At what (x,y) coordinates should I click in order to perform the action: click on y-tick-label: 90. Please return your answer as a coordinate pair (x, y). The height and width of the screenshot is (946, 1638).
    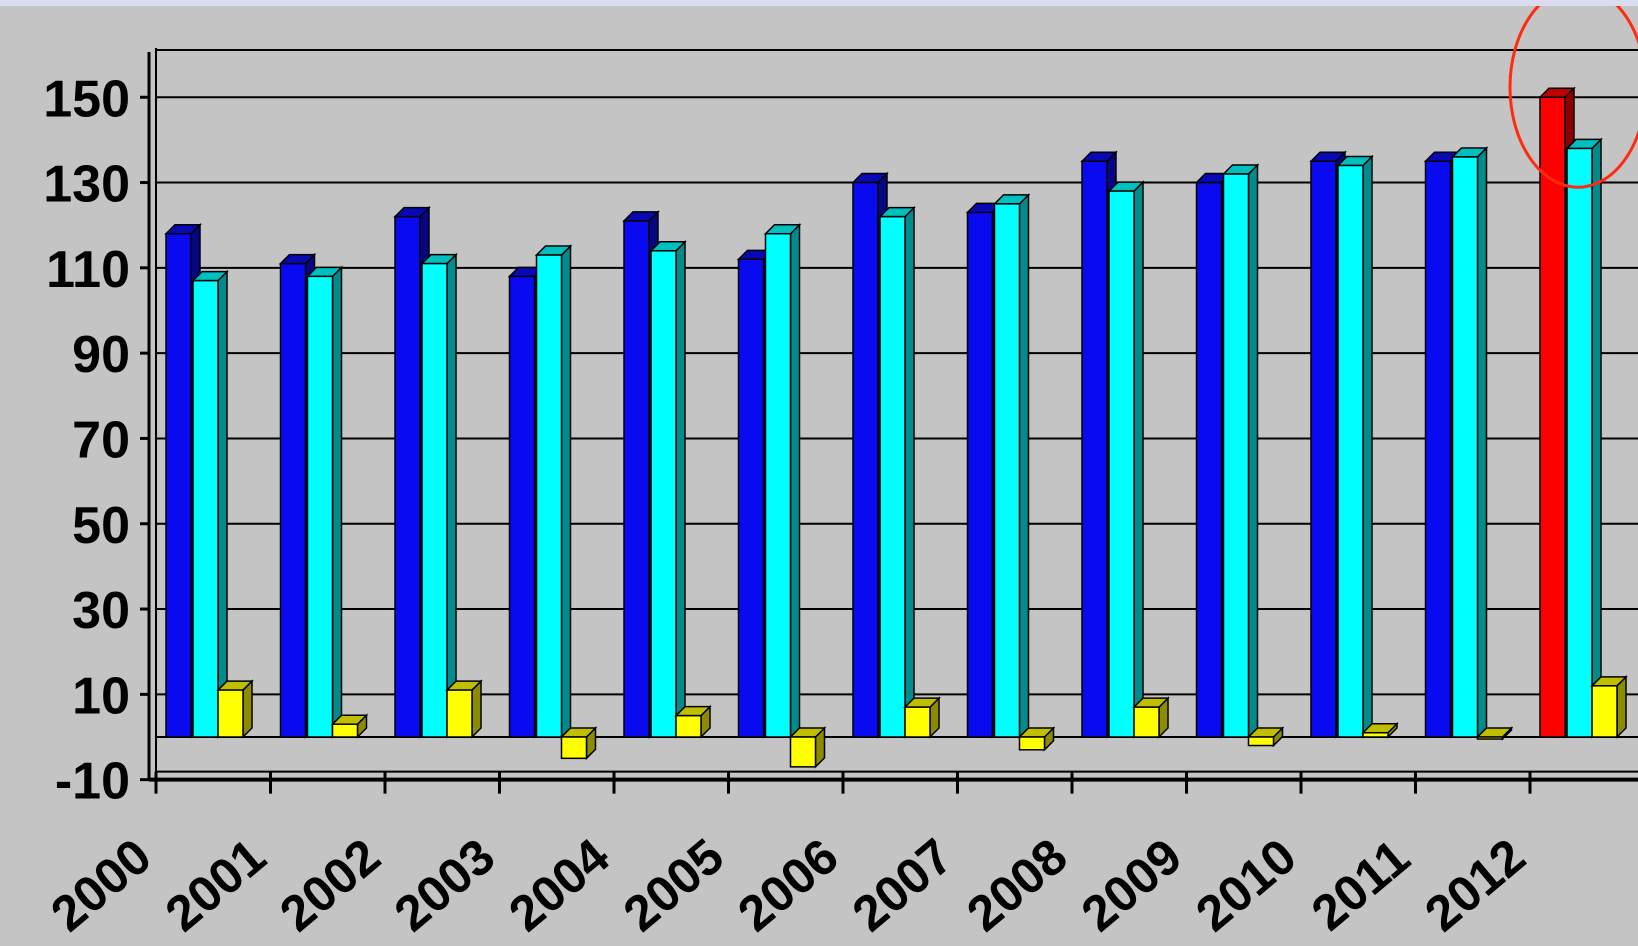
    Looking at the image, I should click on (101, 355).